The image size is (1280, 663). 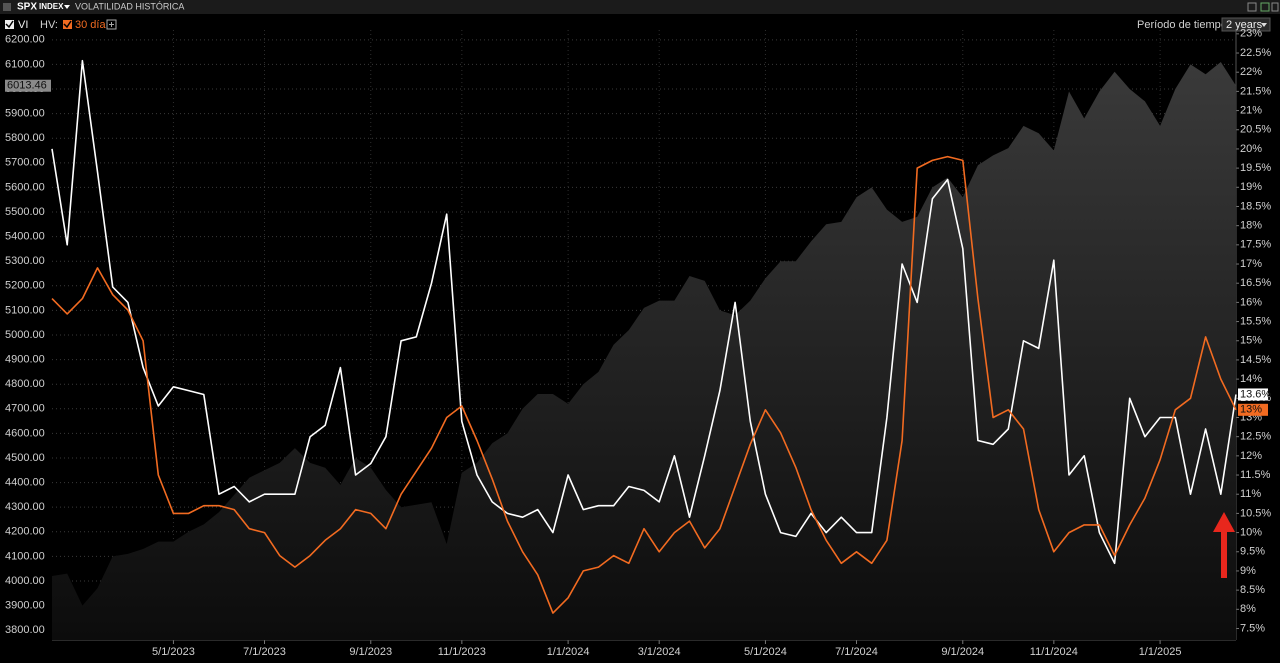 I want to click on y-tick-label: 5000.00, so click(x=25, y=335).